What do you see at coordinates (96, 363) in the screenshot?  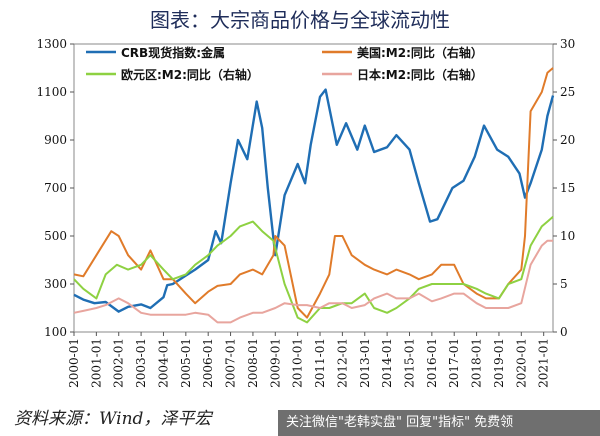 I see `x-tick-label: 2001-01` at bounding box center [96, 363].